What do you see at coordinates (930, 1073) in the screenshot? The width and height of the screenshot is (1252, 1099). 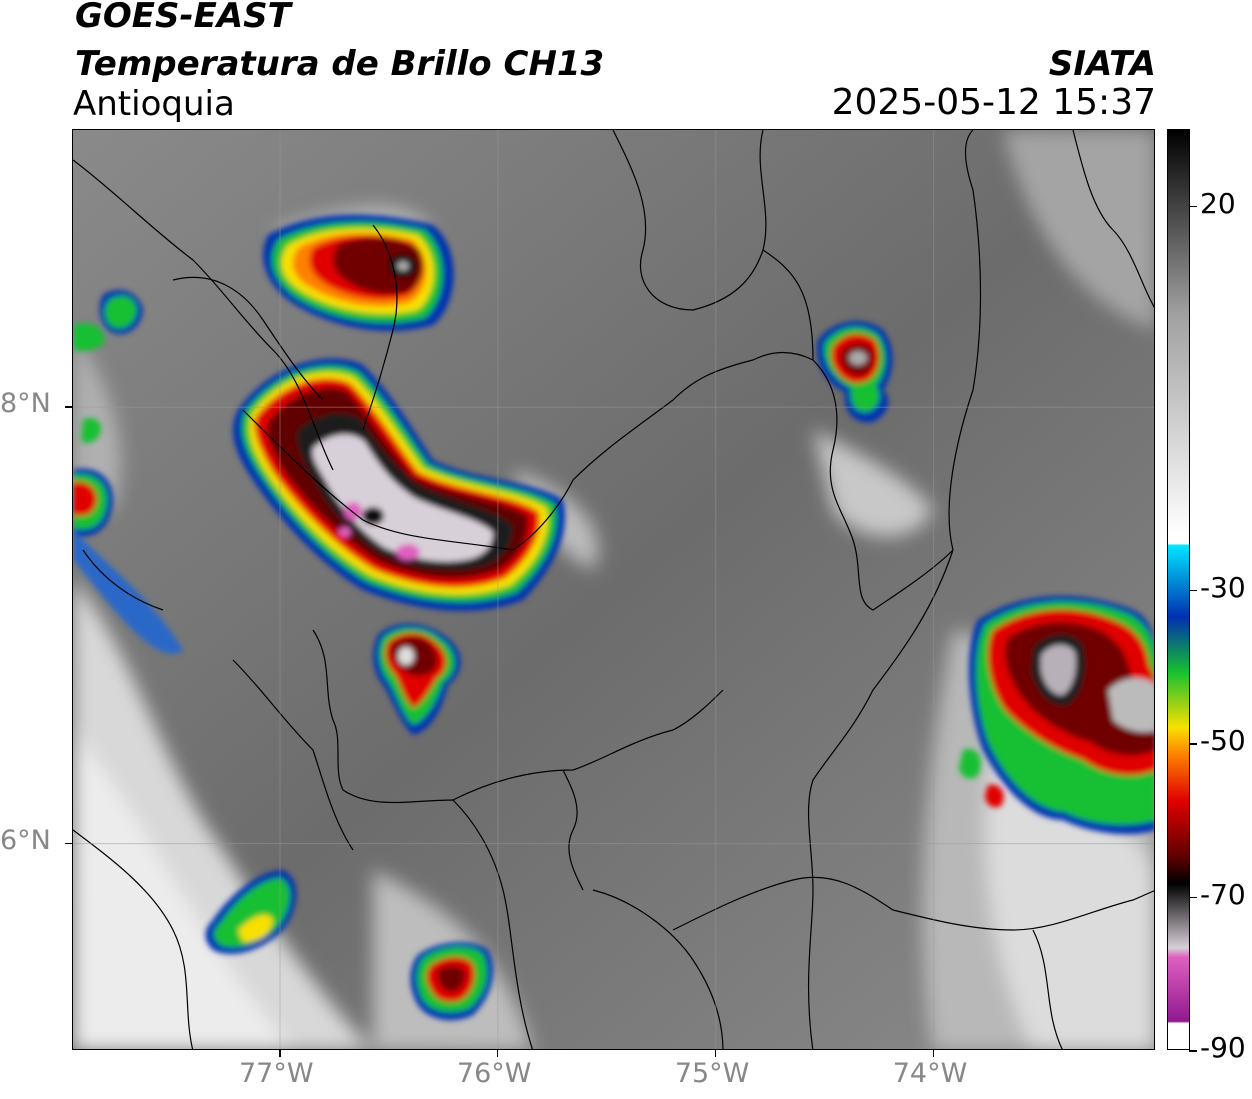 I see `lon-label-74w: 74°W` at bounding box center [930, 1073].